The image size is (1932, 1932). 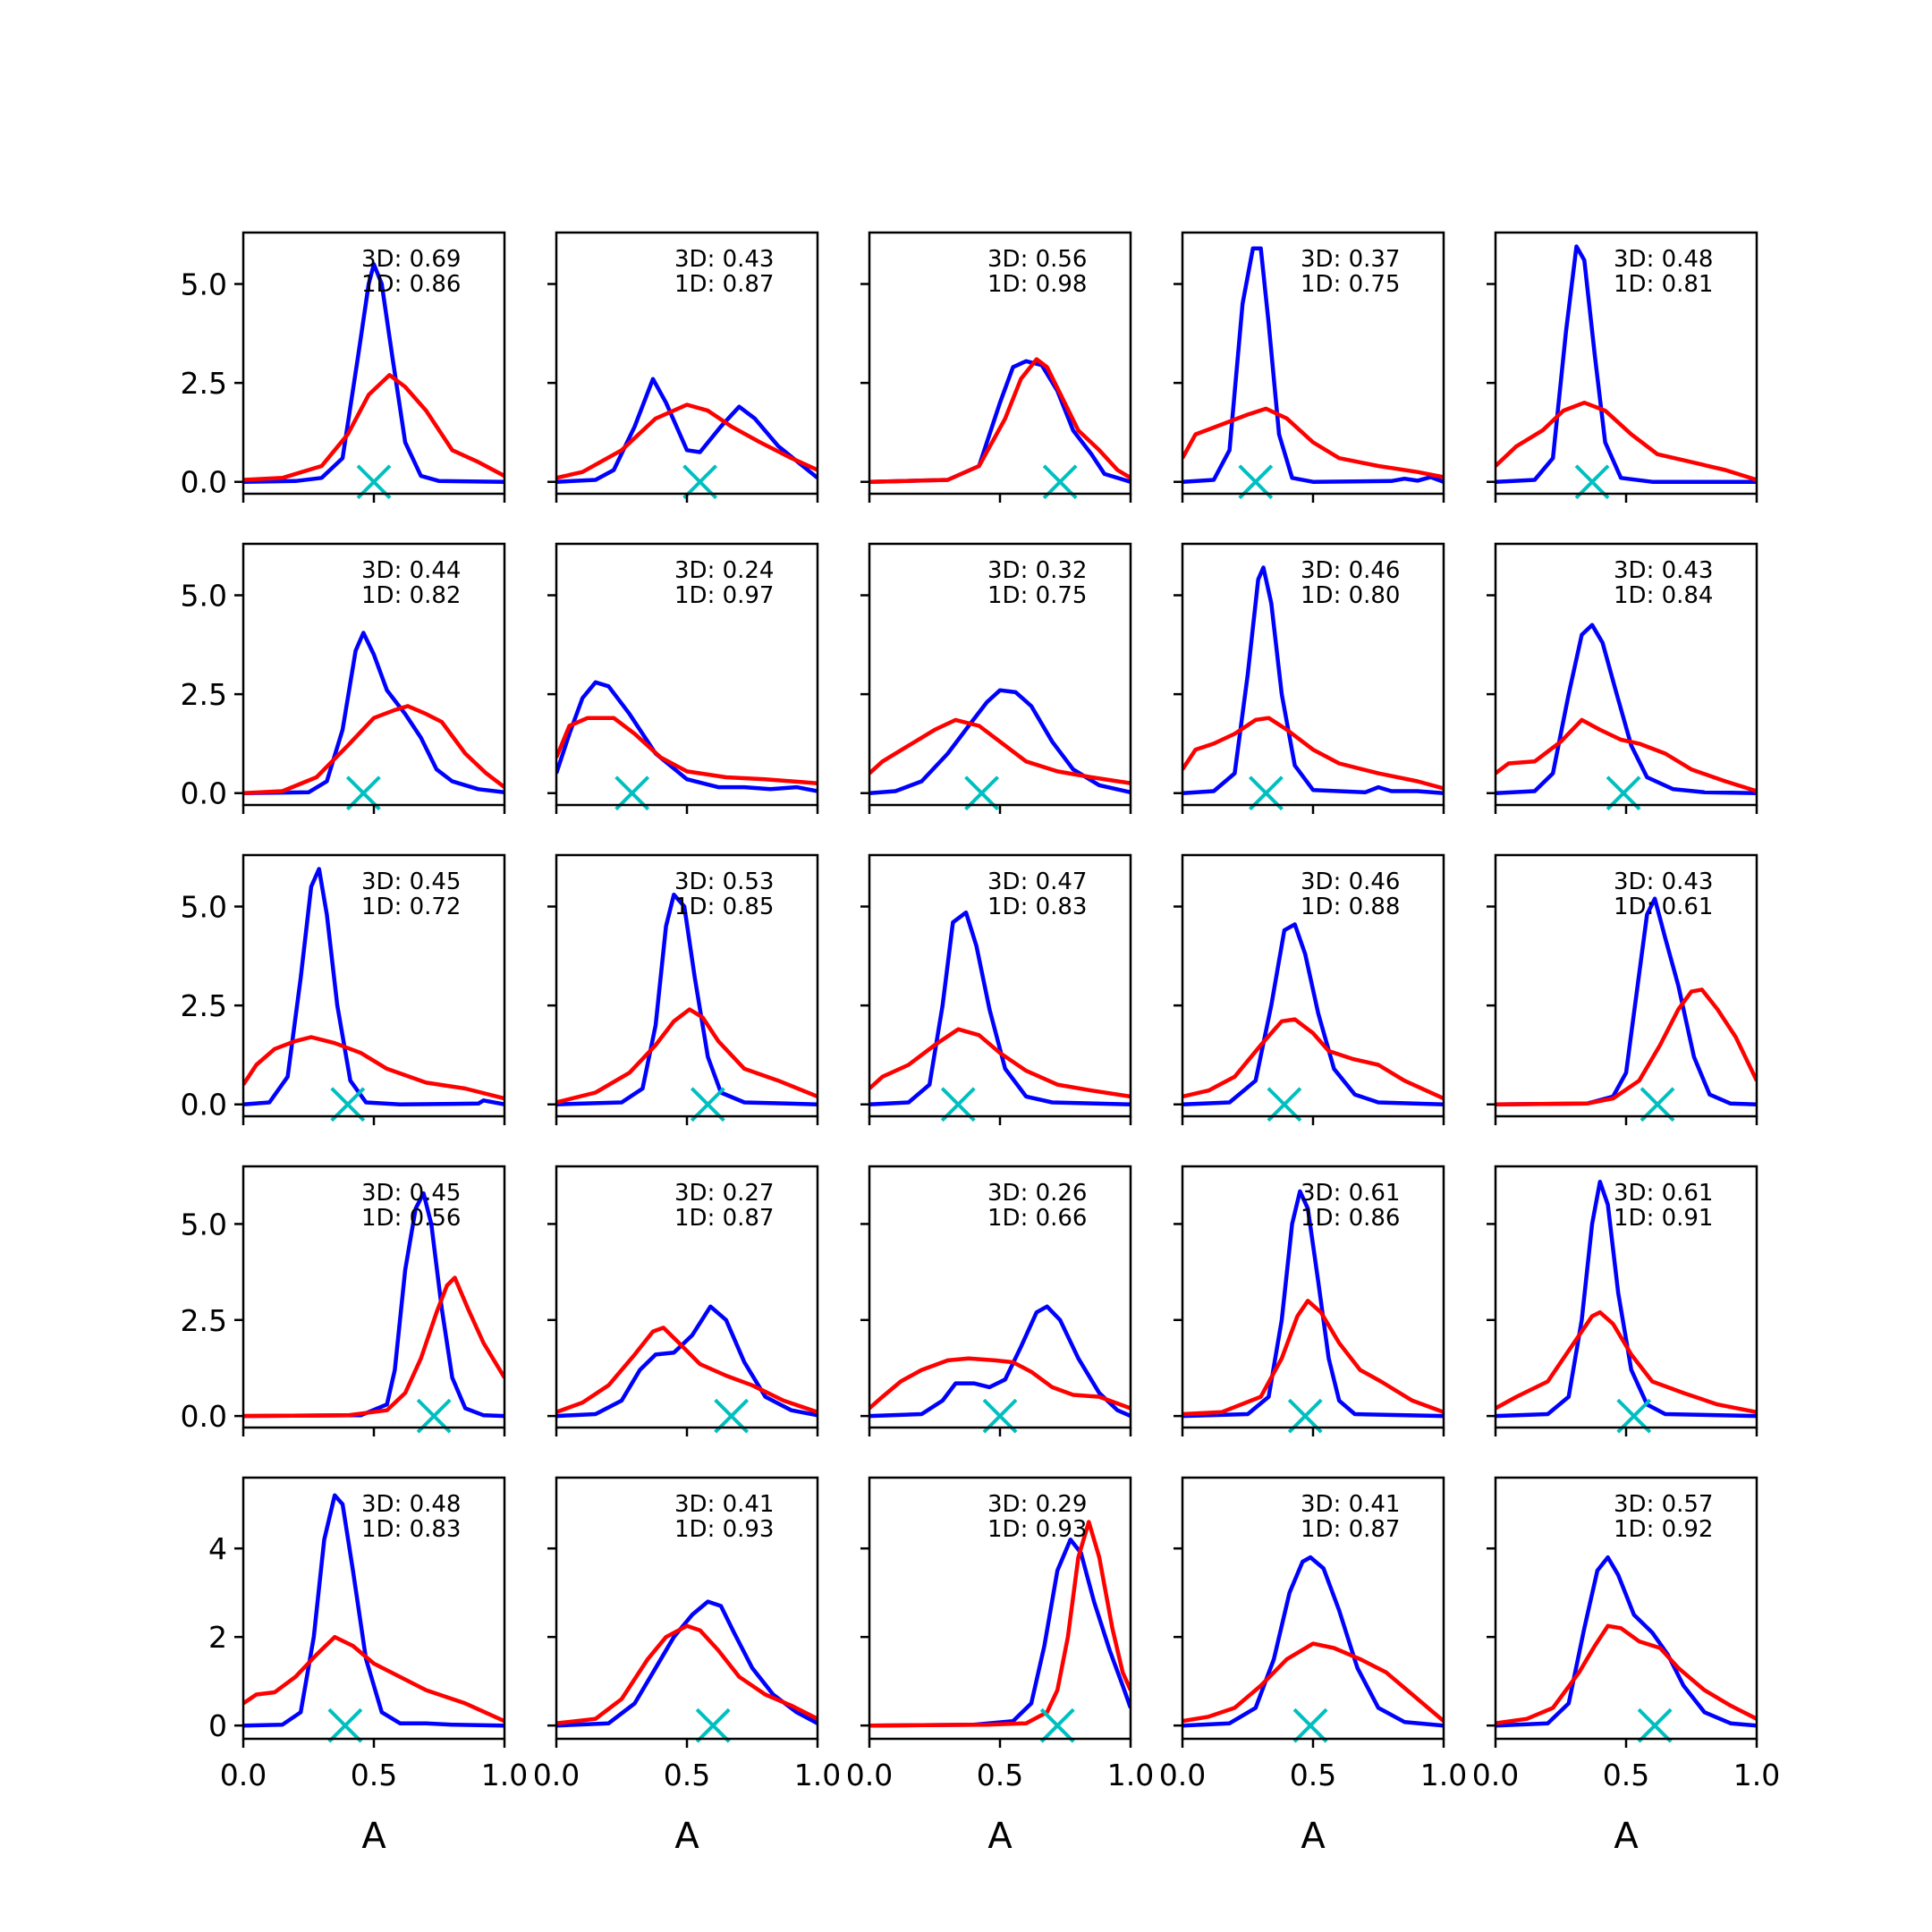 What do you see at coordinates (1350, 259) in the screenshot?
I see `panel-annotation-line: 3D: 0.37` at bounding box center [1350, 259].